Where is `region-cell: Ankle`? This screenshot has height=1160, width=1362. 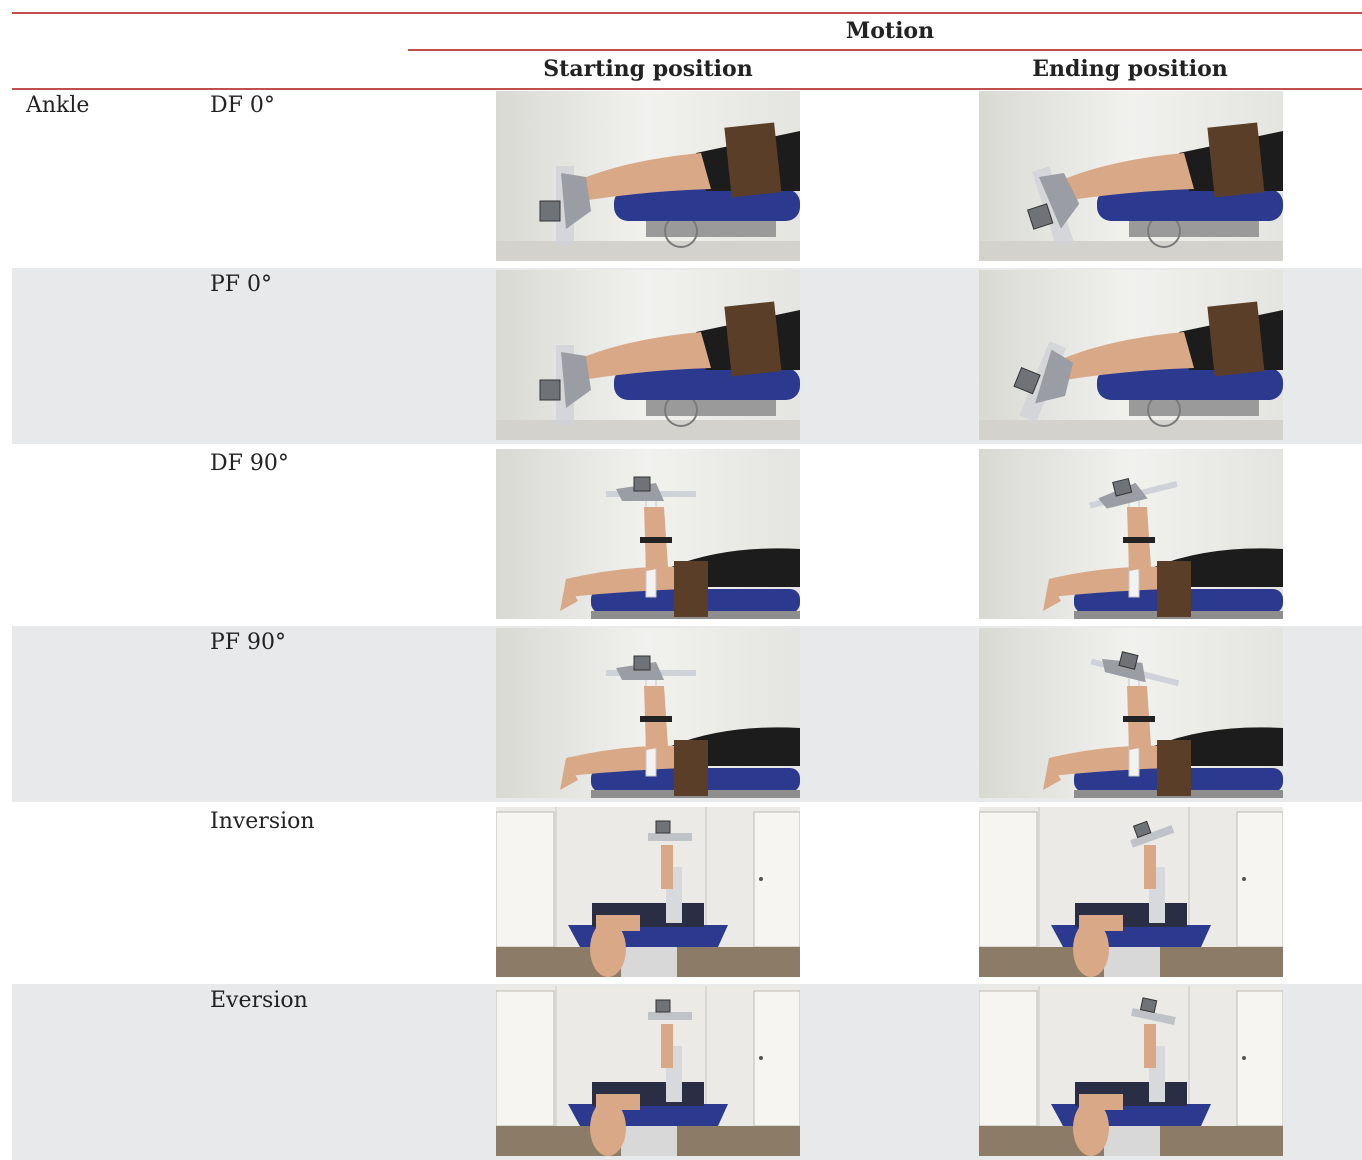 region-cell: Ankle is located at coordinates (58, 105).